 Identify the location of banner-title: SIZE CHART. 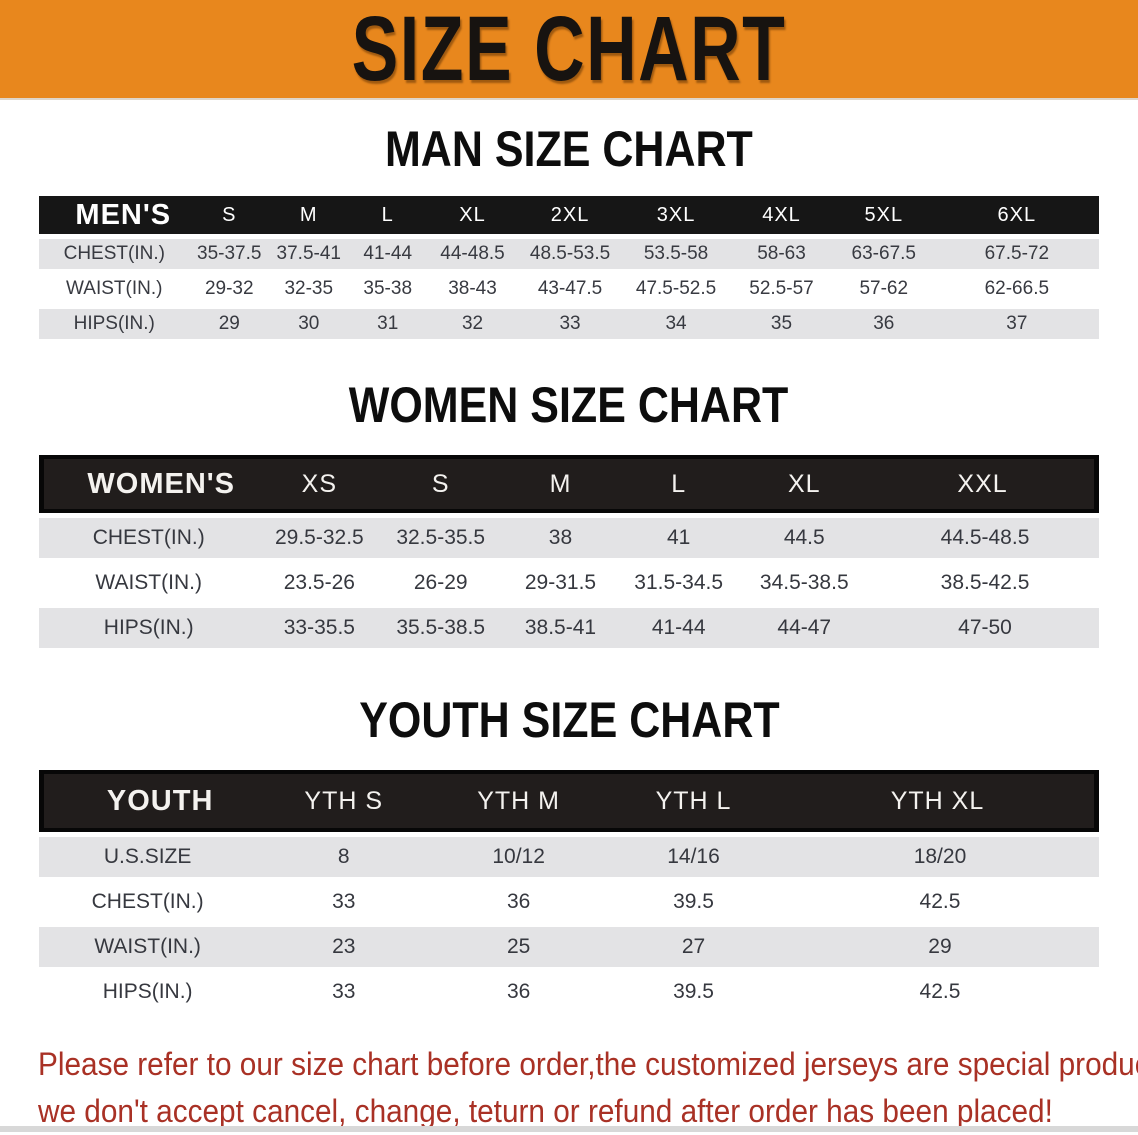
(569, 50).